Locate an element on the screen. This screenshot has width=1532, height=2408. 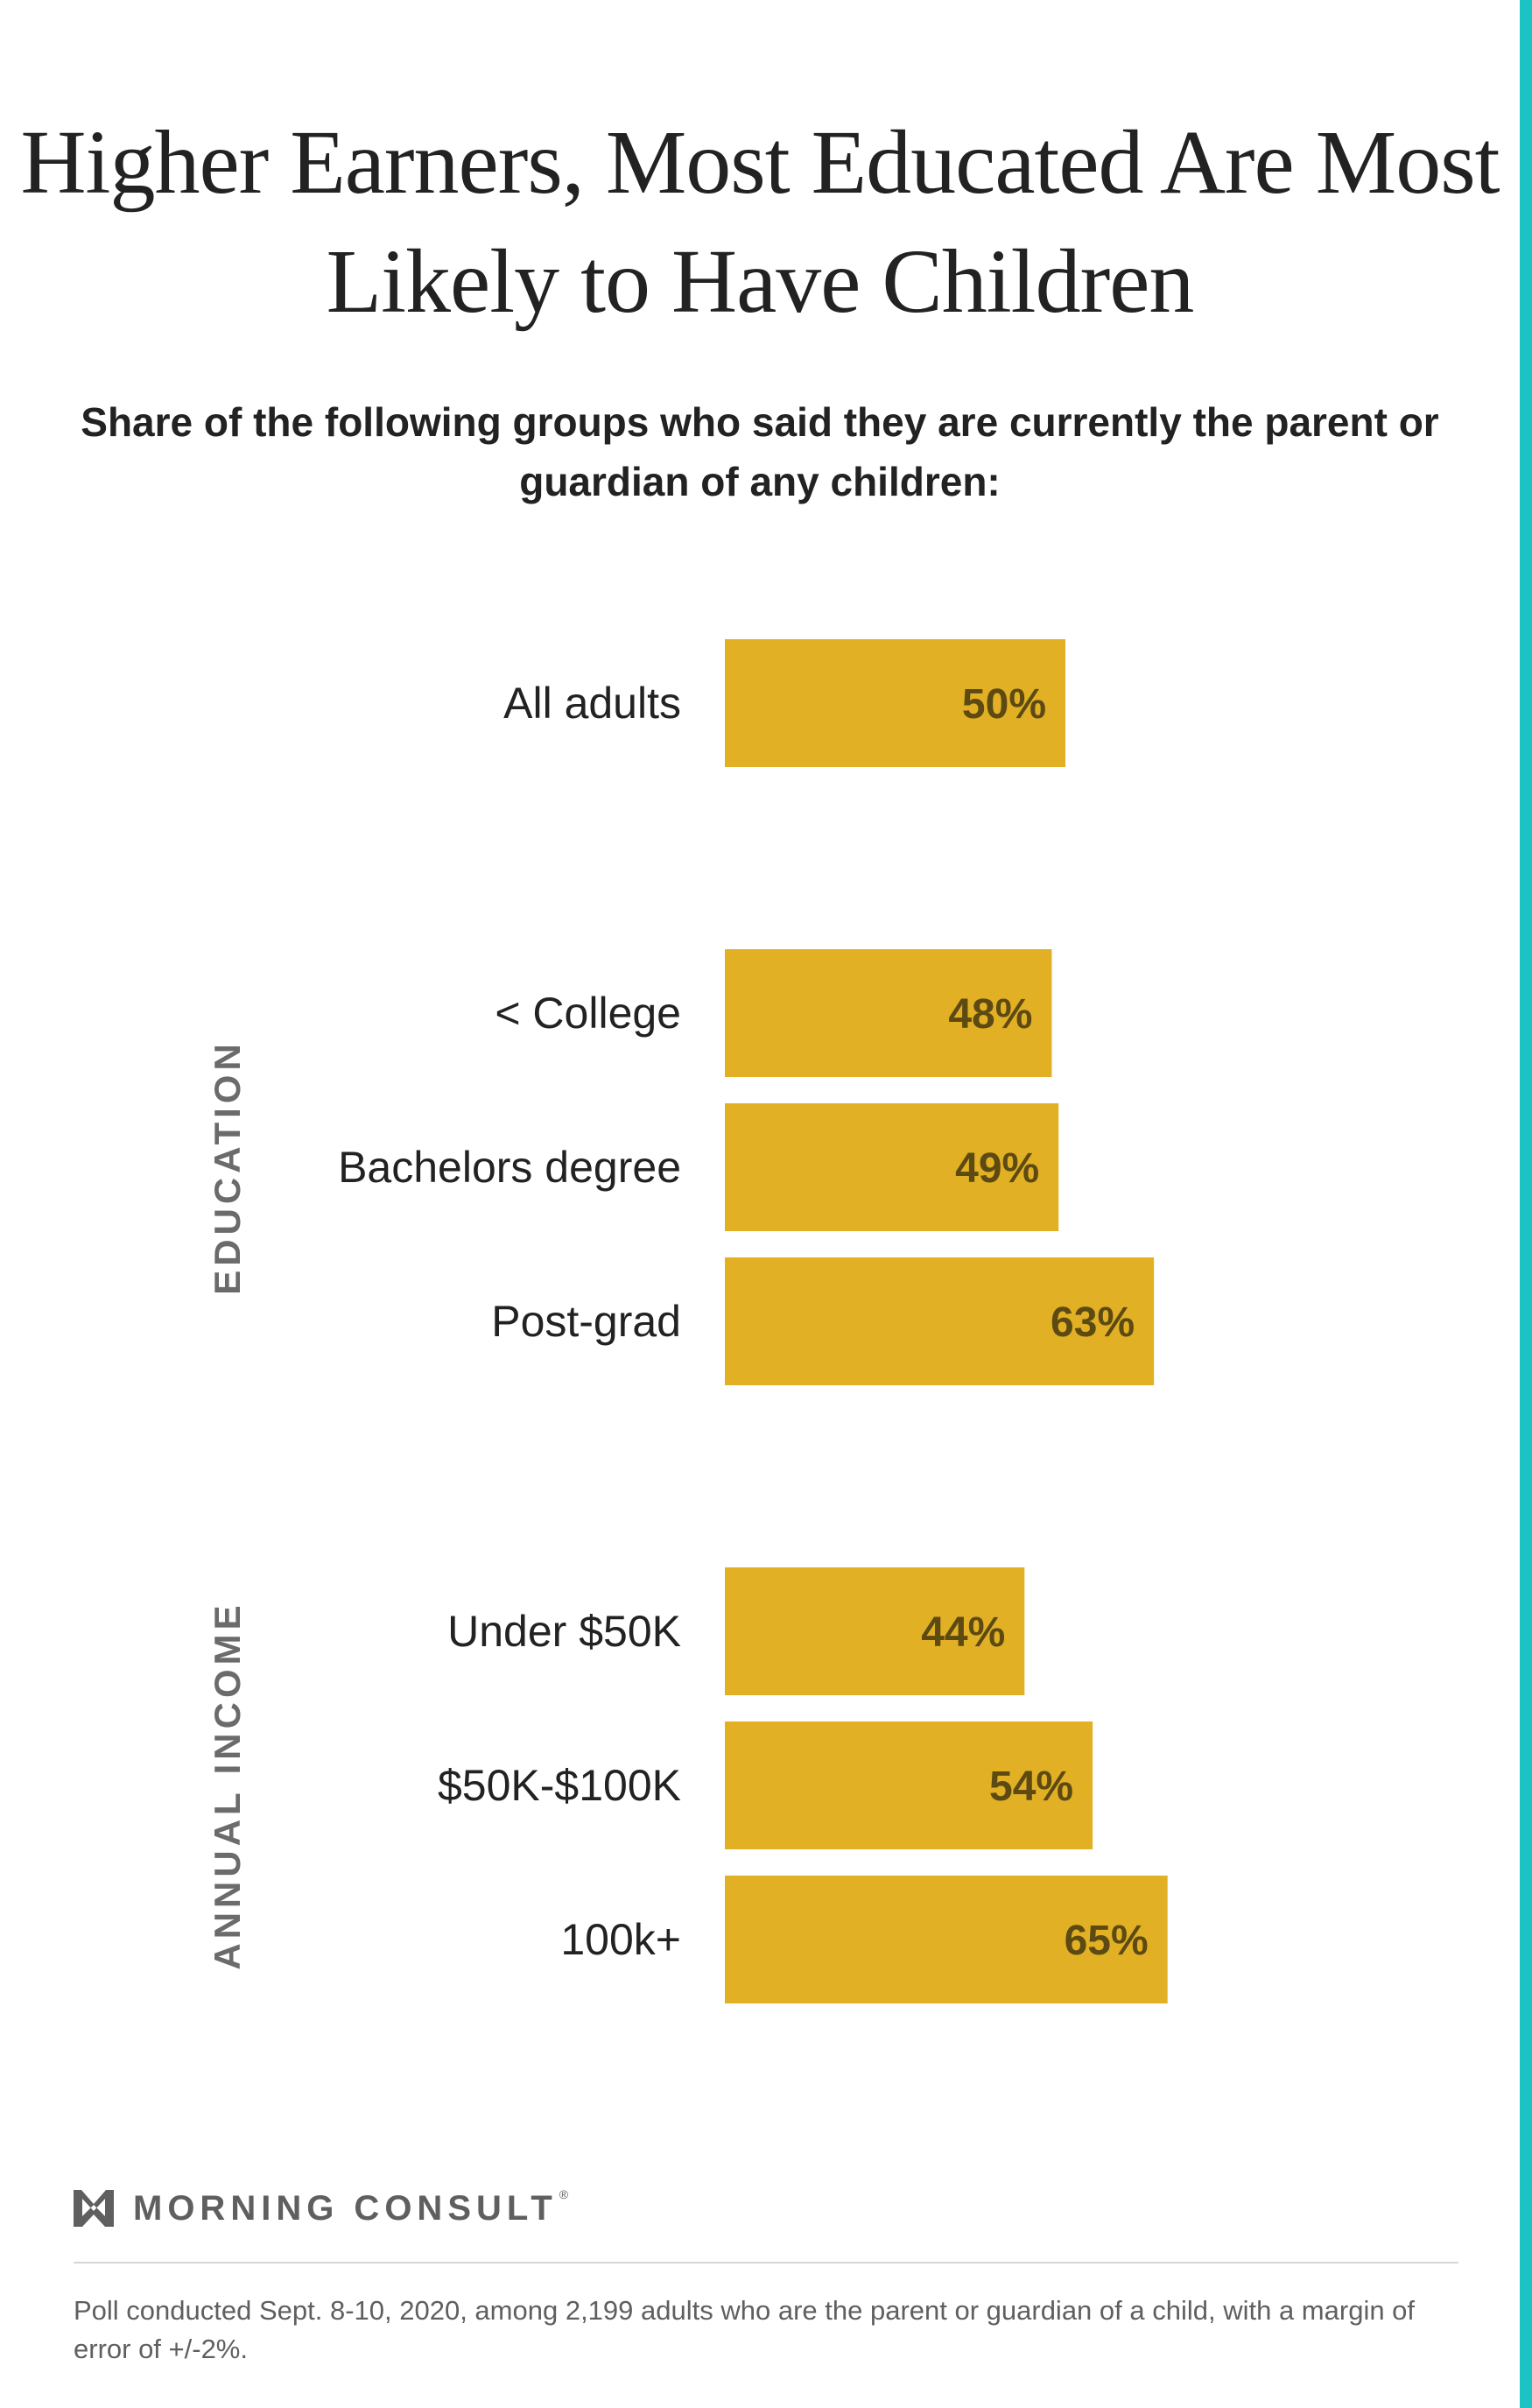
category-label: $50K-$100K is located at coordinates (560, 1785).